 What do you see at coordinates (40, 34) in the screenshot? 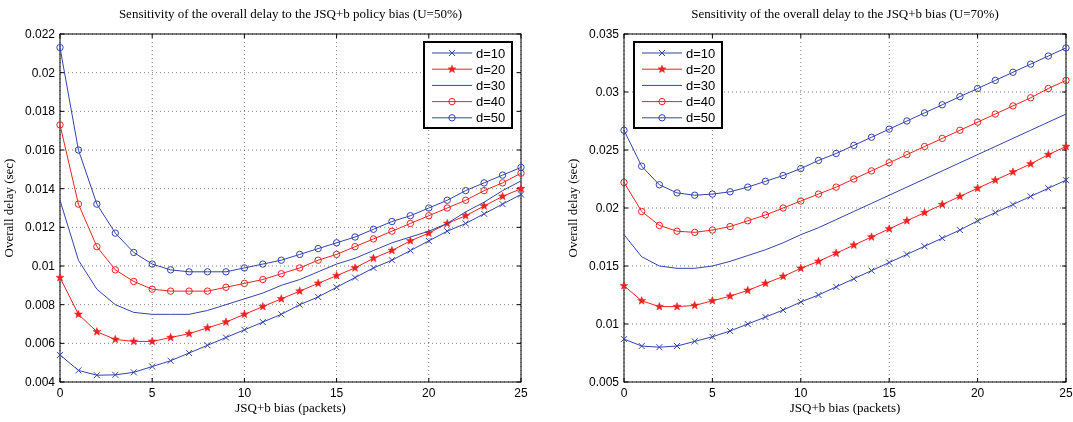
I see `y-tick-label: 0.022` at bounding box center [40, 34].